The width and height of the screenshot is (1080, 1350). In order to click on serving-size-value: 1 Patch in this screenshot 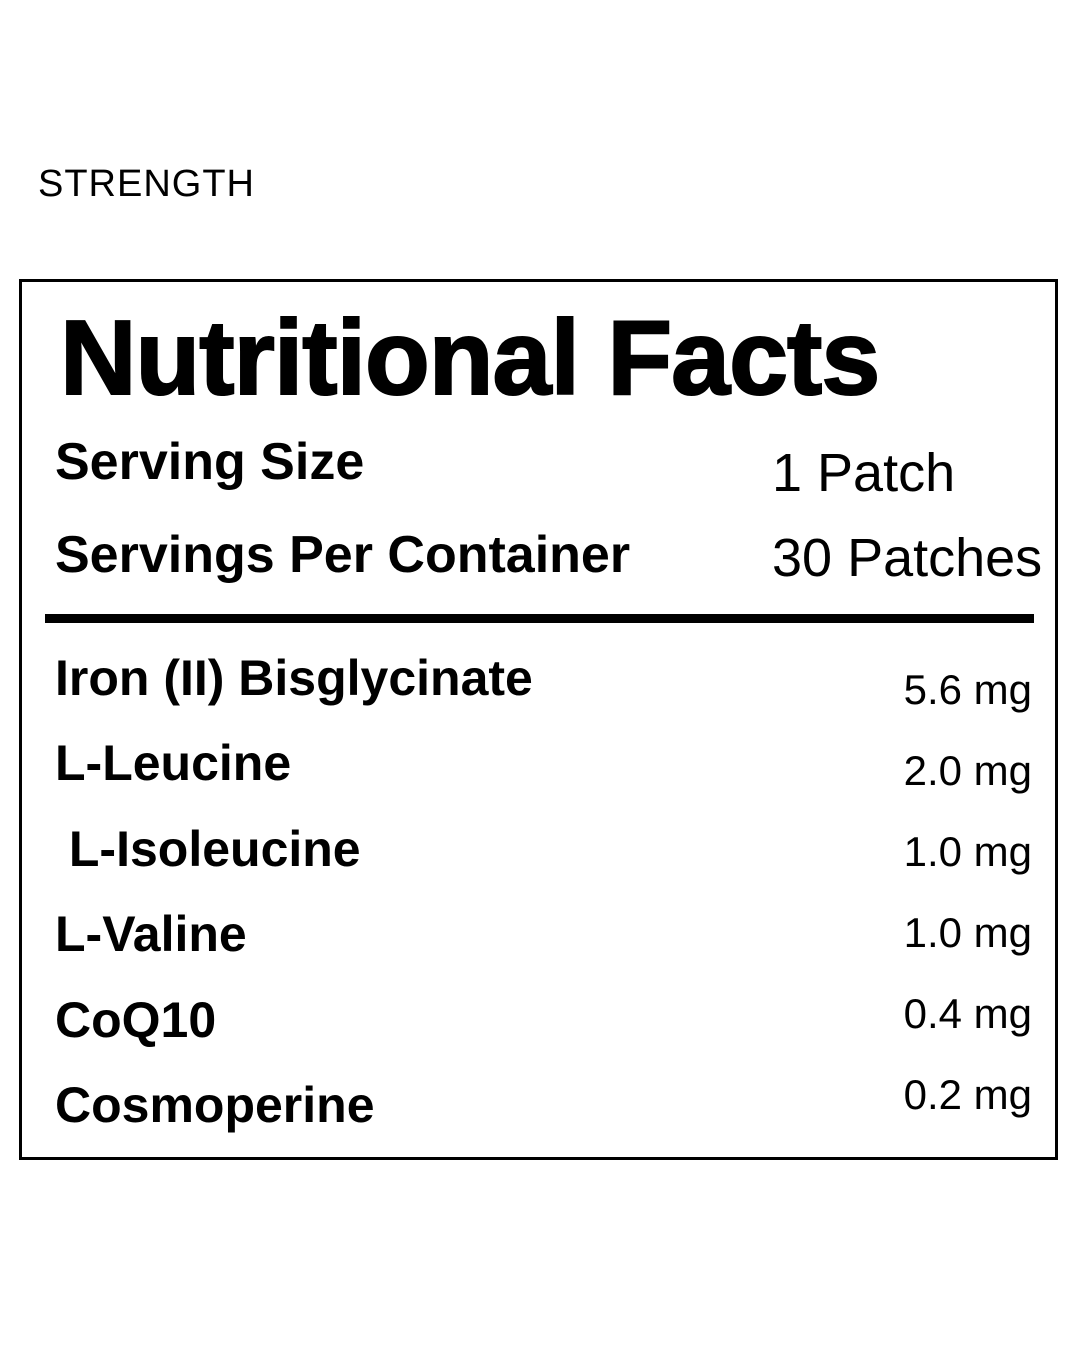, I will do `click(864, 473)`.